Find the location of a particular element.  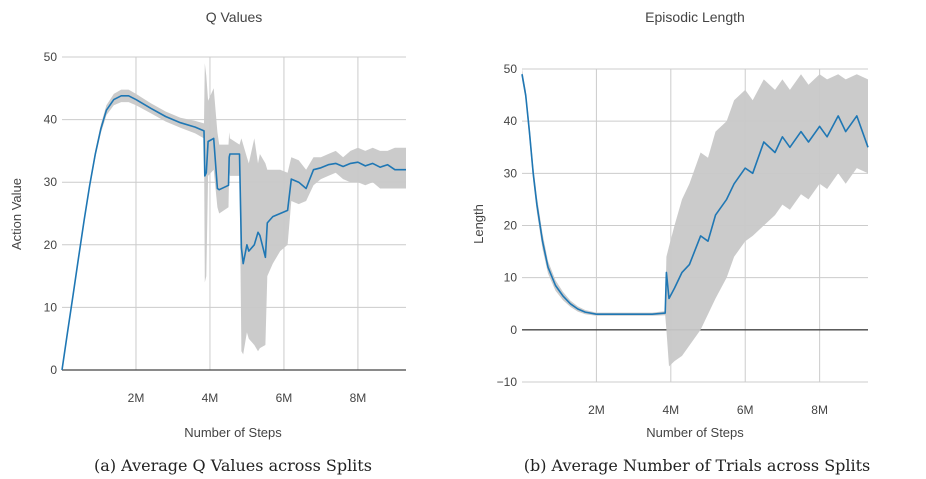

chart-title: Q Values is located at coordinates (234, 17).